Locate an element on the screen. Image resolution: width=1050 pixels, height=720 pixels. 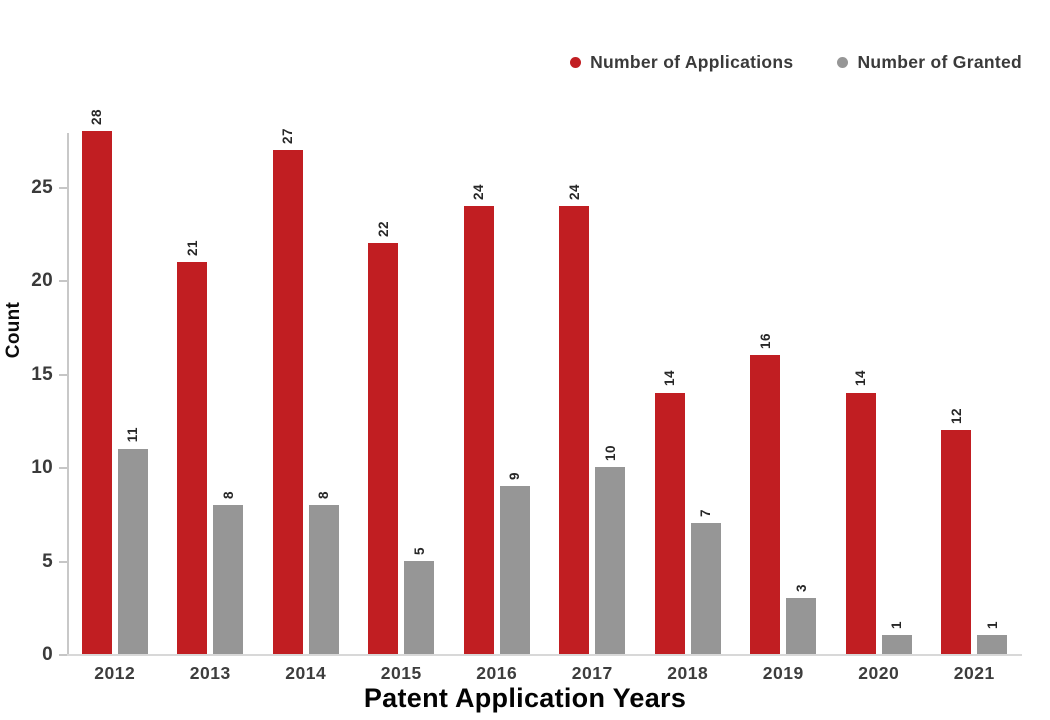
bar-group-2012: 28 11 is located at coordinates (115, 381).